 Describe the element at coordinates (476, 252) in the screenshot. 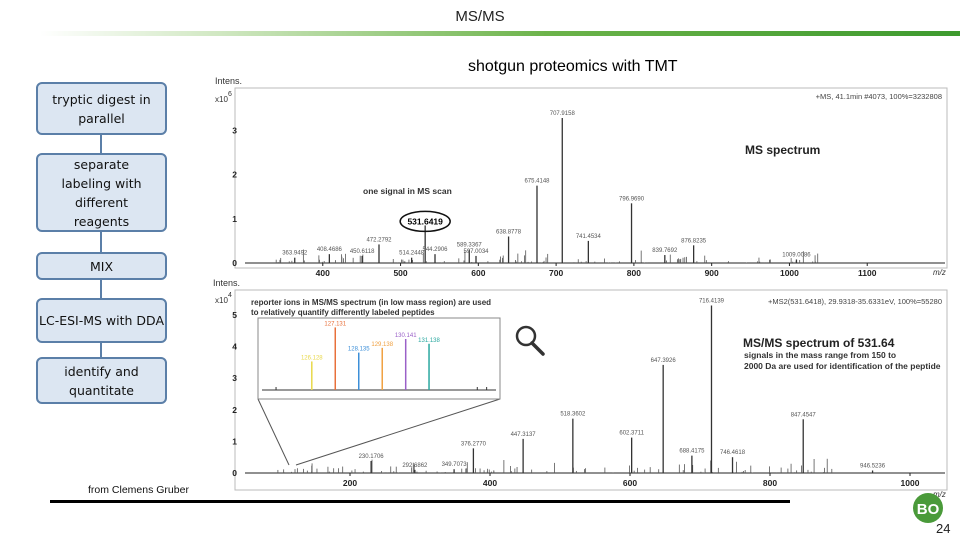

I see `ms-peak-label: 597.0034` at that location.